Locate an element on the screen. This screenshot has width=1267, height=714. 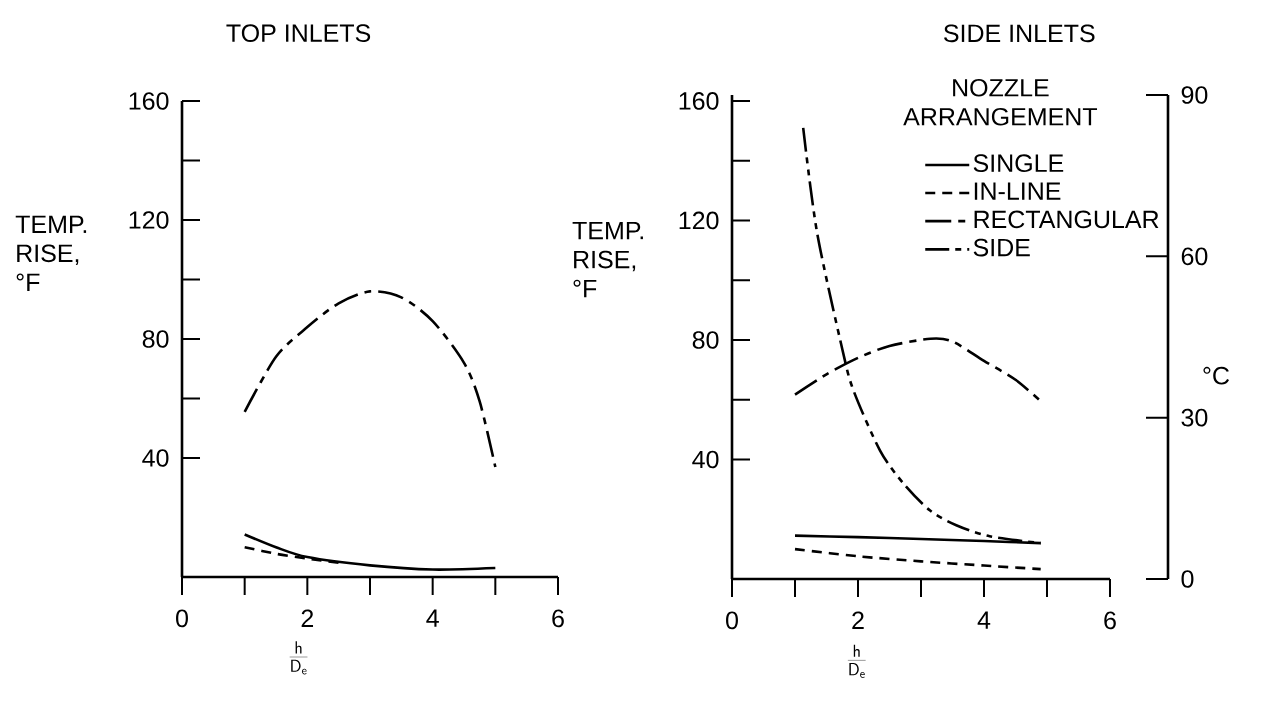
legend-label: RECTANGULAR is located at coordinates (1066, 219).